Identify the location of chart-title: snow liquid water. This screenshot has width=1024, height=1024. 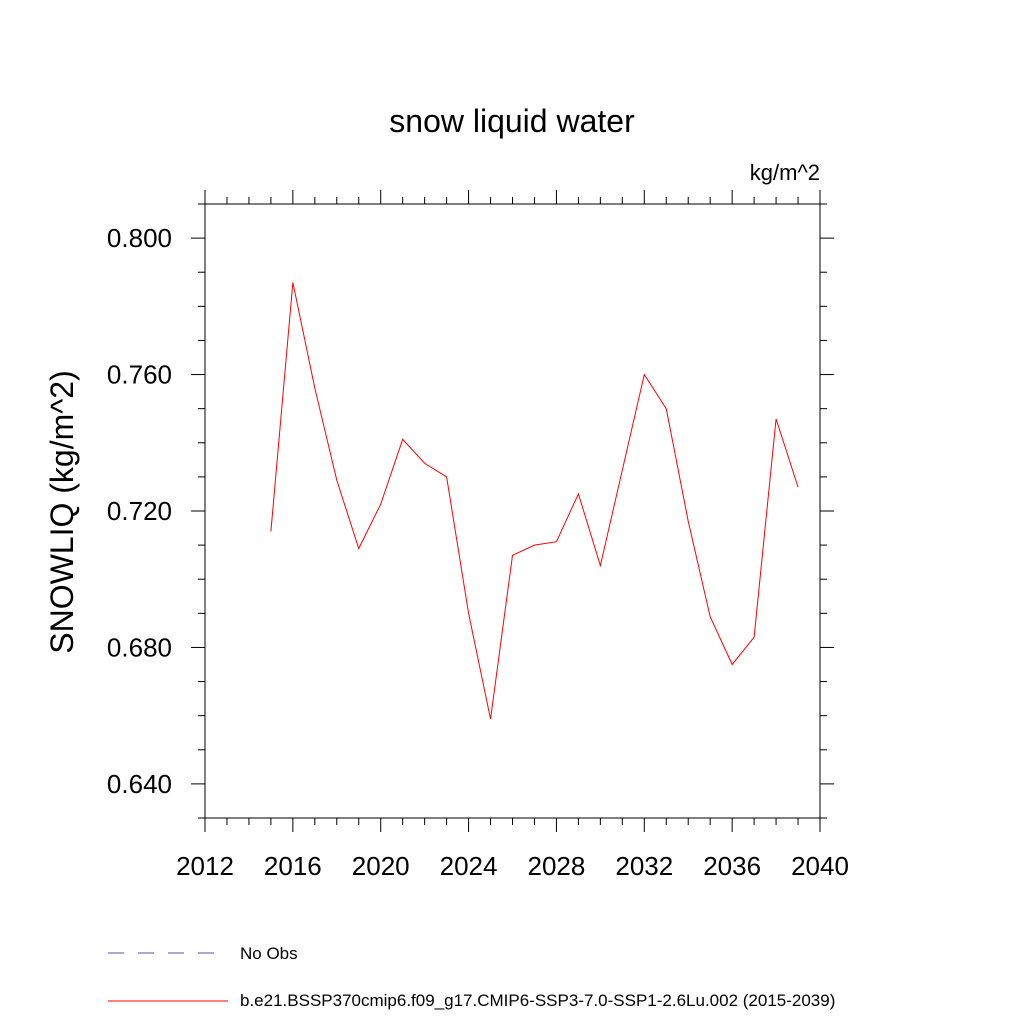
(512, 121).